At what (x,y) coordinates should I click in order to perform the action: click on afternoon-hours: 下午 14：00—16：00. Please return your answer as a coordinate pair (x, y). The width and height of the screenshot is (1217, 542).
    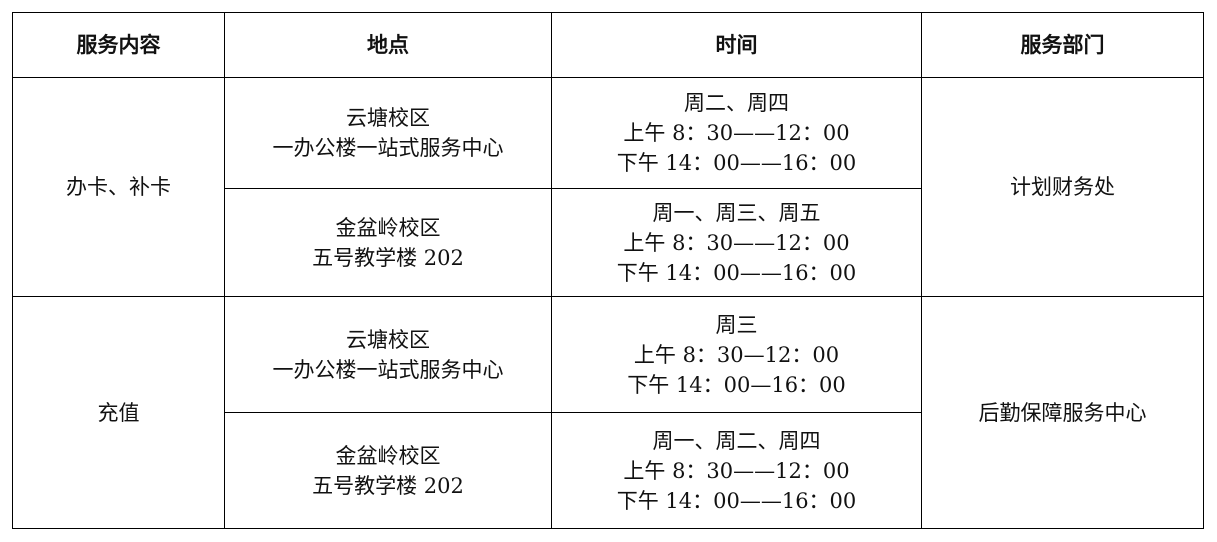
    Looking at the image, I should click on (736, 384).